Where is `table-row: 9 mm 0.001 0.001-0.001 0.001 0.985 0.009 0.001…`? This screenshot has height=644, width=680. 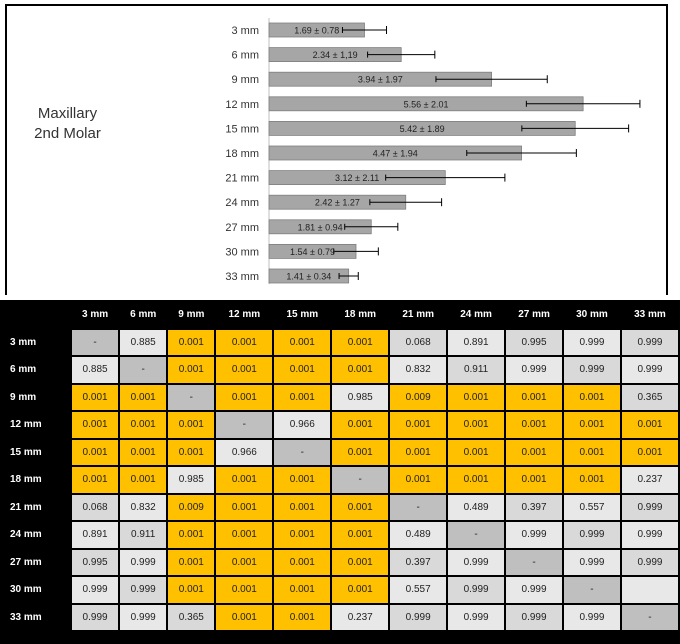 table-row: 9 mm 0.001 0.001-0.001 0.001 0.985 0.009 0.001… is located at coordinates (340, 397).